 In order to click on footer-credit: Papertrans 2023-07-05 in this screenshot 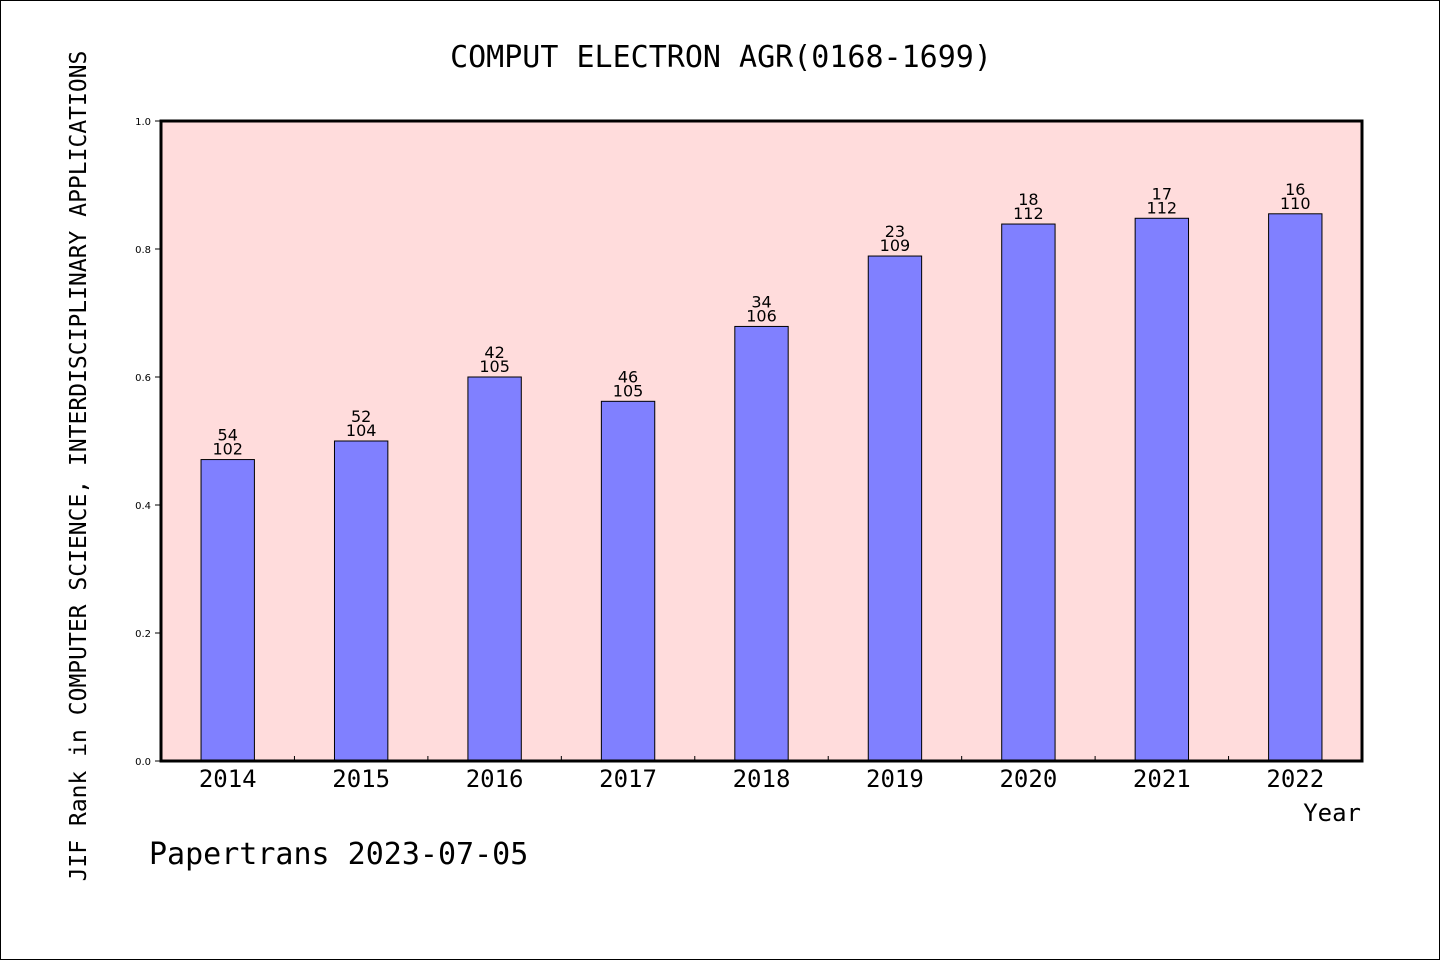, I will do `click(338, 854)`.